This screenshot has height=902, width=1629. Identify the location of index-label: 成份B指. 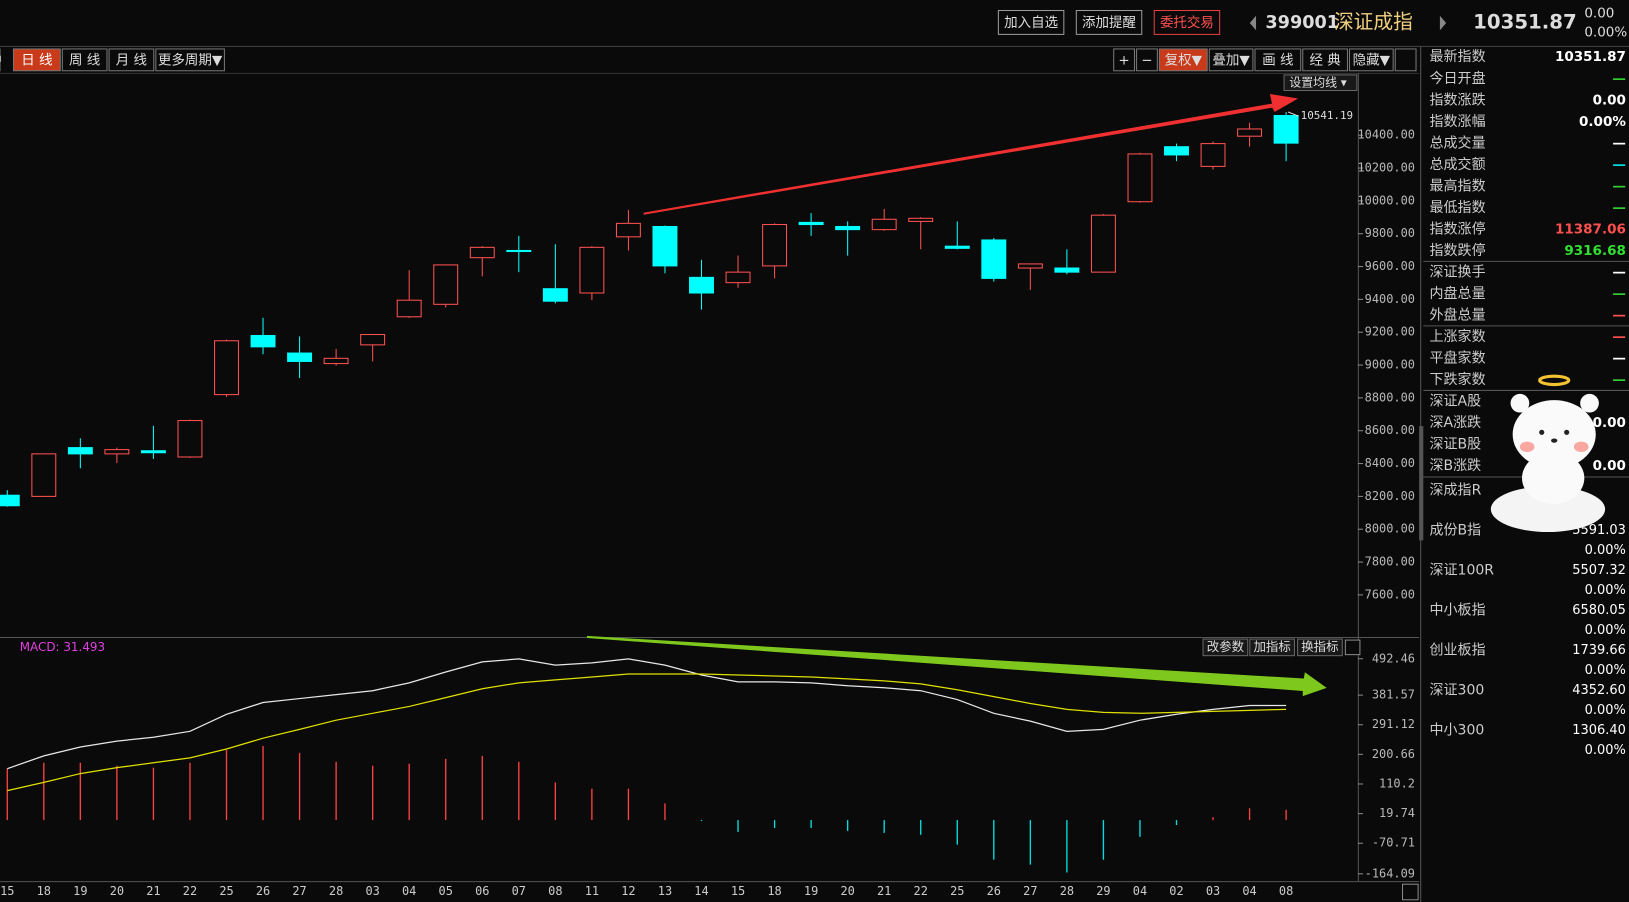
(1456, 530).